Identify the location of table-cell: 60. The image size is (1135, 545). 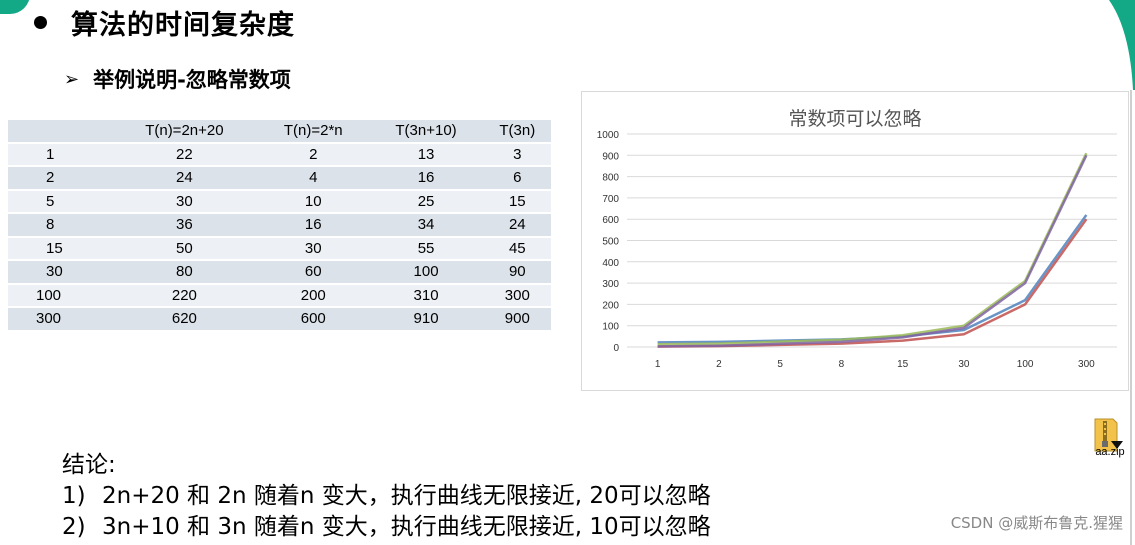
(313, 272).